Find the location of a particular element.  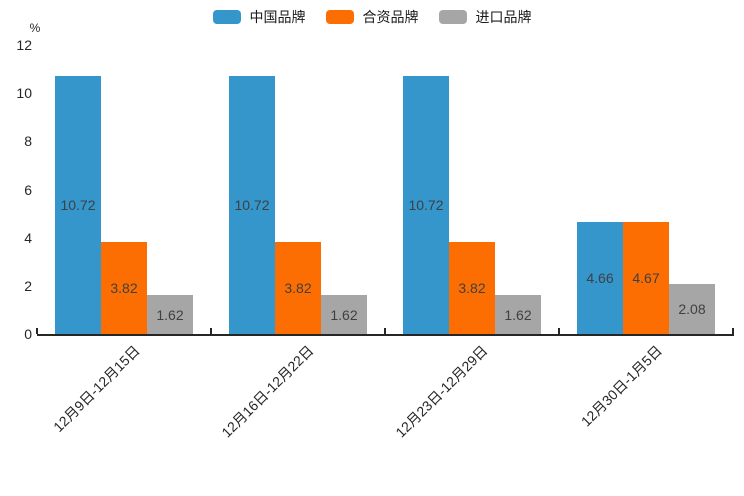

y-axis-tick-label: 12 is located at coordinates (24, 45).